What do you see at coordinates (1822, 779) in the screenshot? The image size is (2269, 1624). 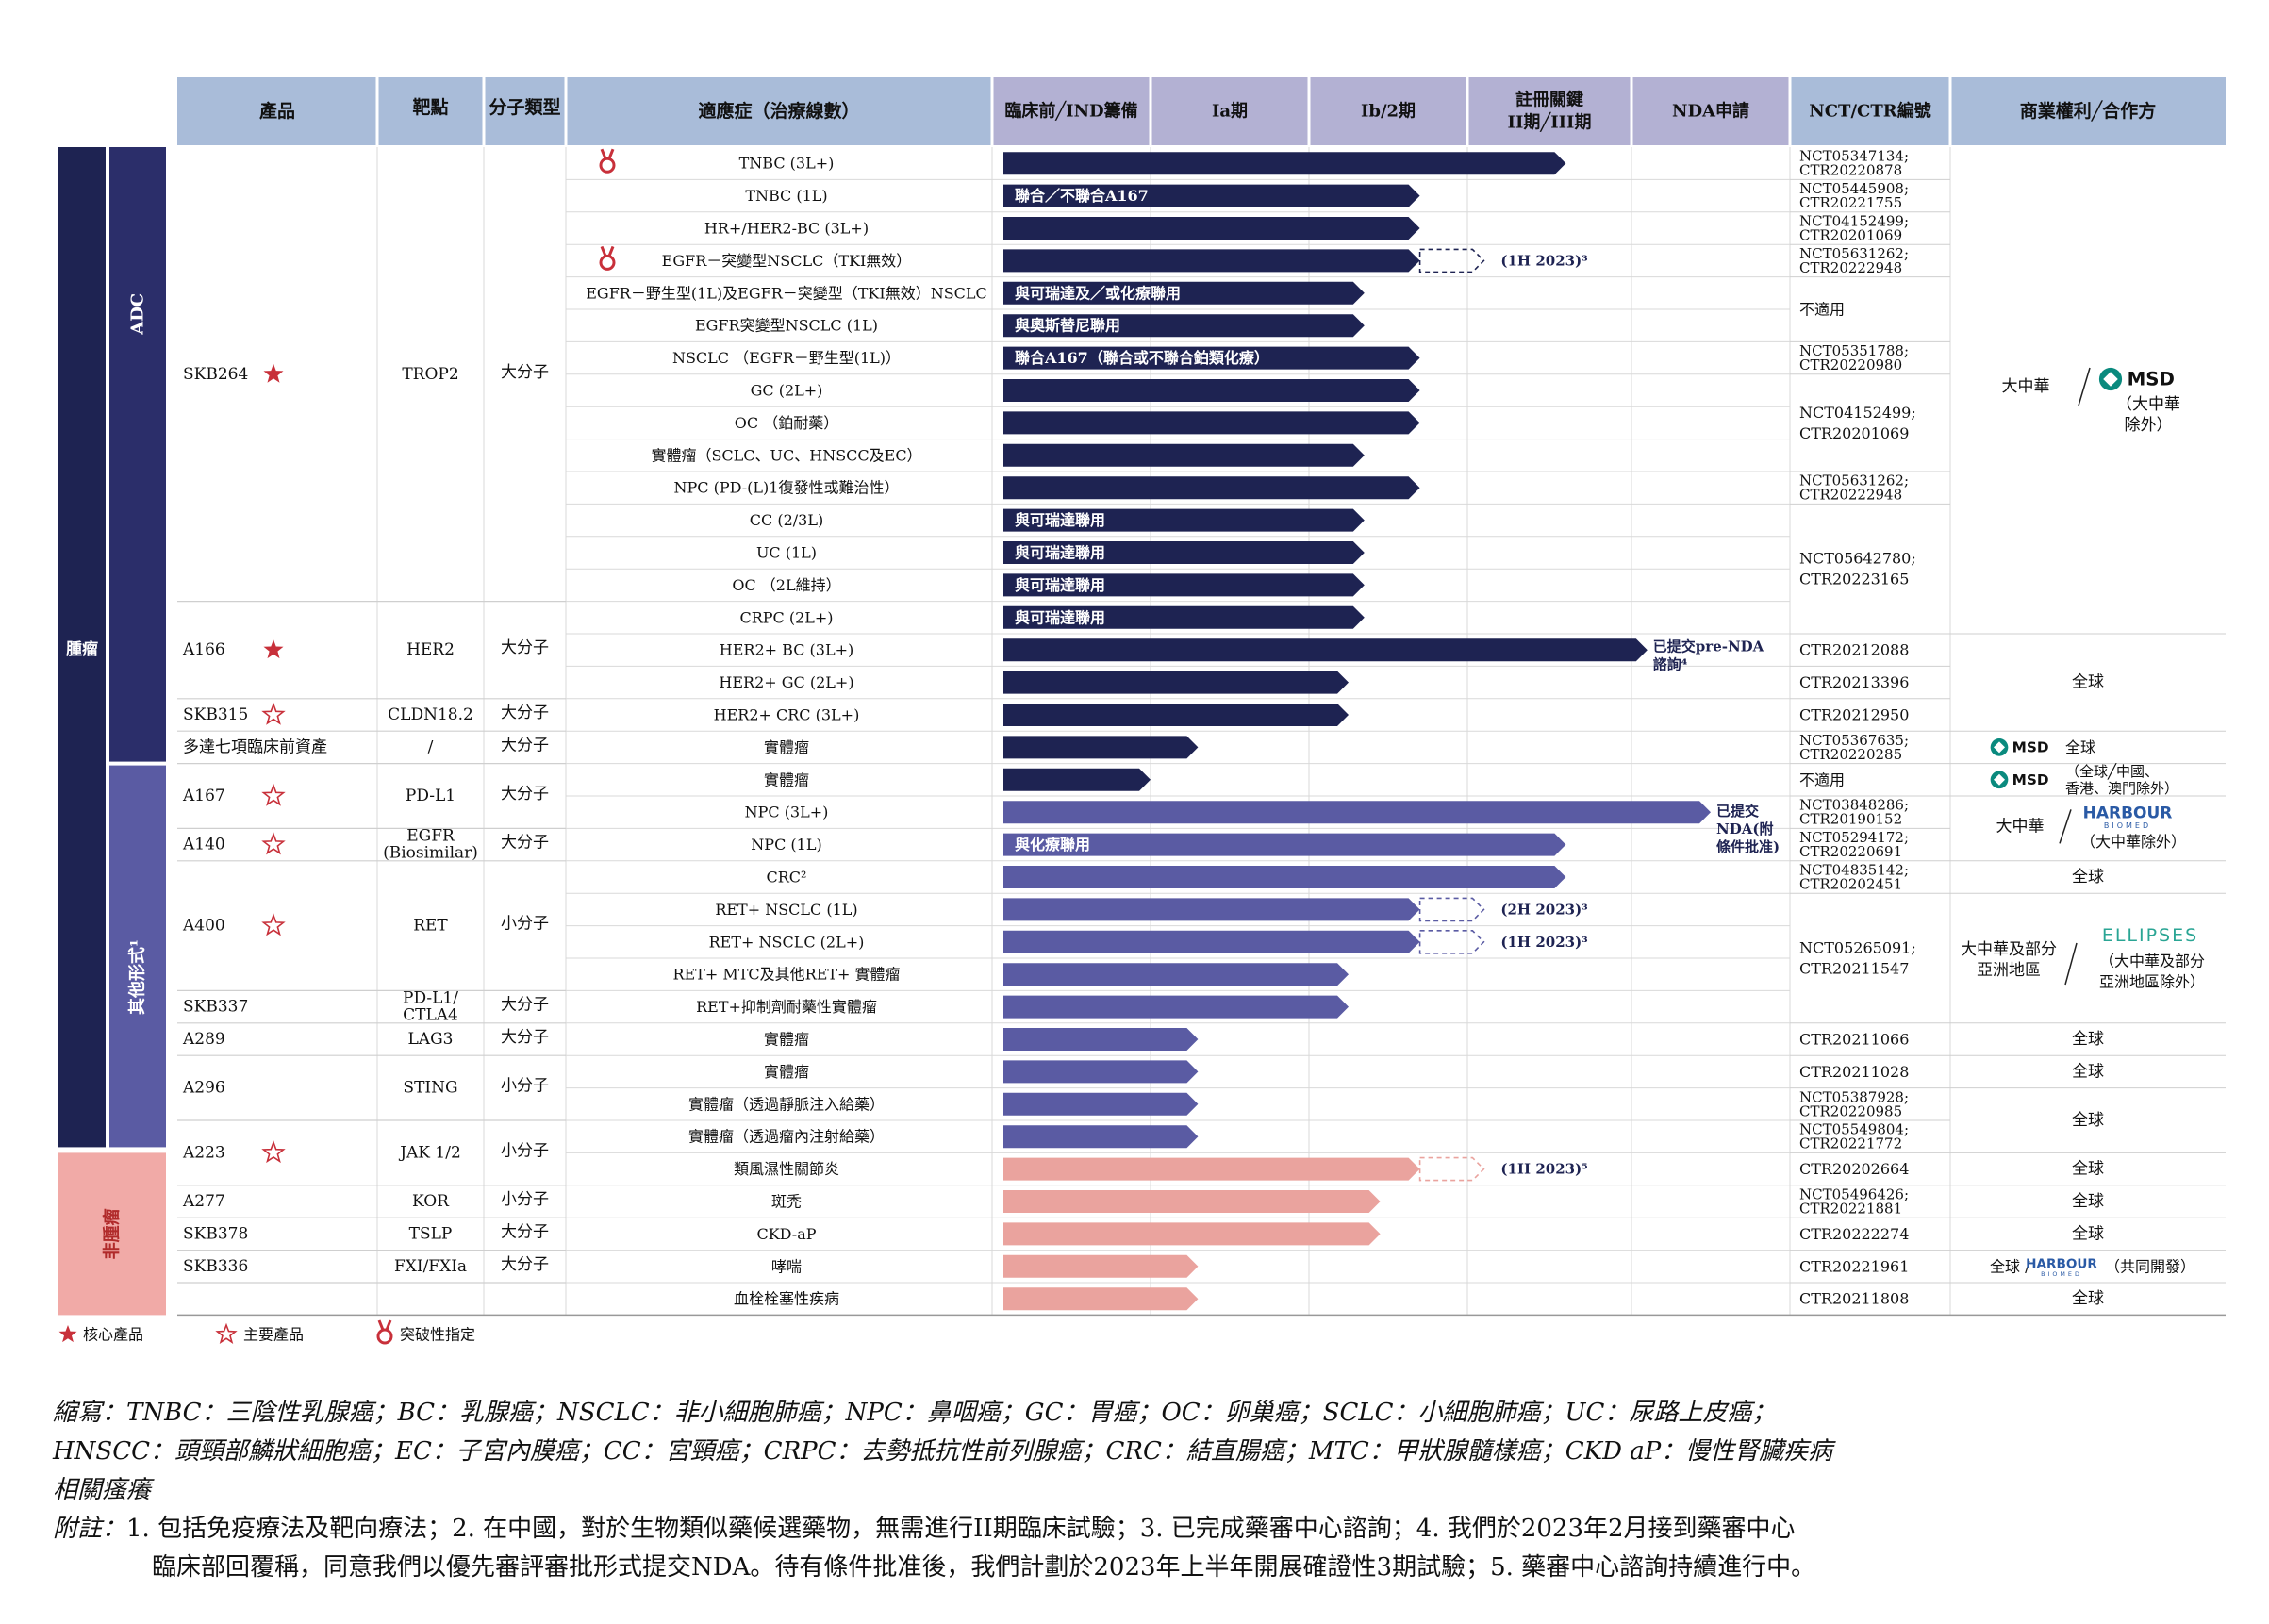 I see `nct-number: 不適用` at bounding box center [1822, 779].